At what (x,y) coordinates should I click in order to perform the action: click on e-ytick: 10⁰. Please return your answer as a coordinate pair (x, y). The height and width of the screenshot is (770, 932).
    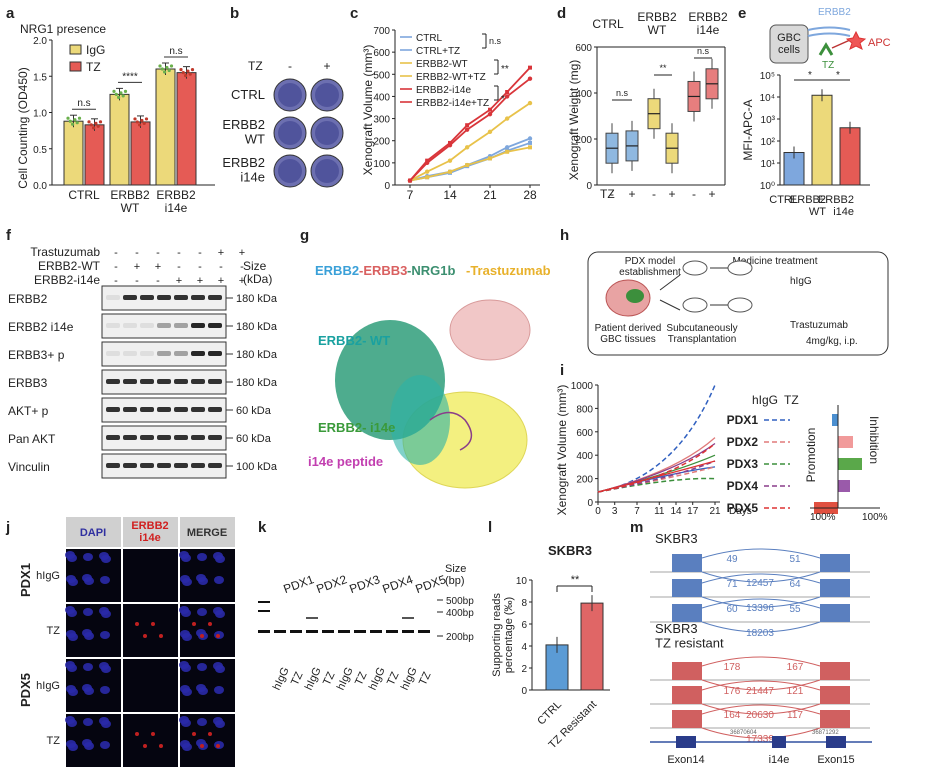
    Looking at the image, I should click on (767, 186).